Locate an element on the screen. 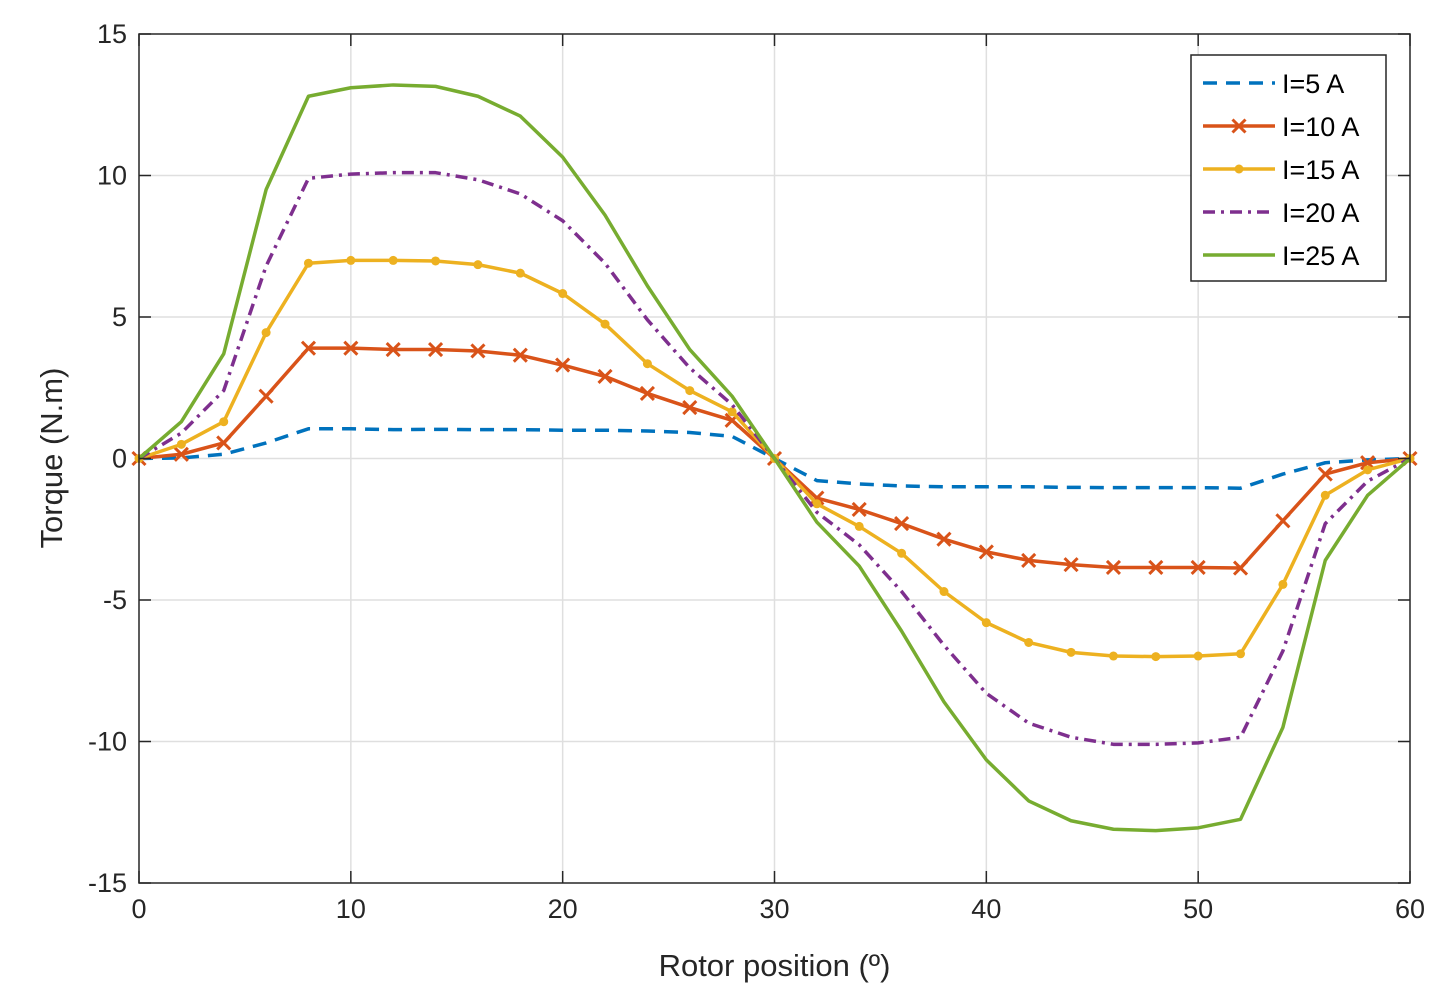 The height and width of the screenshot is (996, 1451). y-tick-label: 10 is located at coordinates (112, 176).